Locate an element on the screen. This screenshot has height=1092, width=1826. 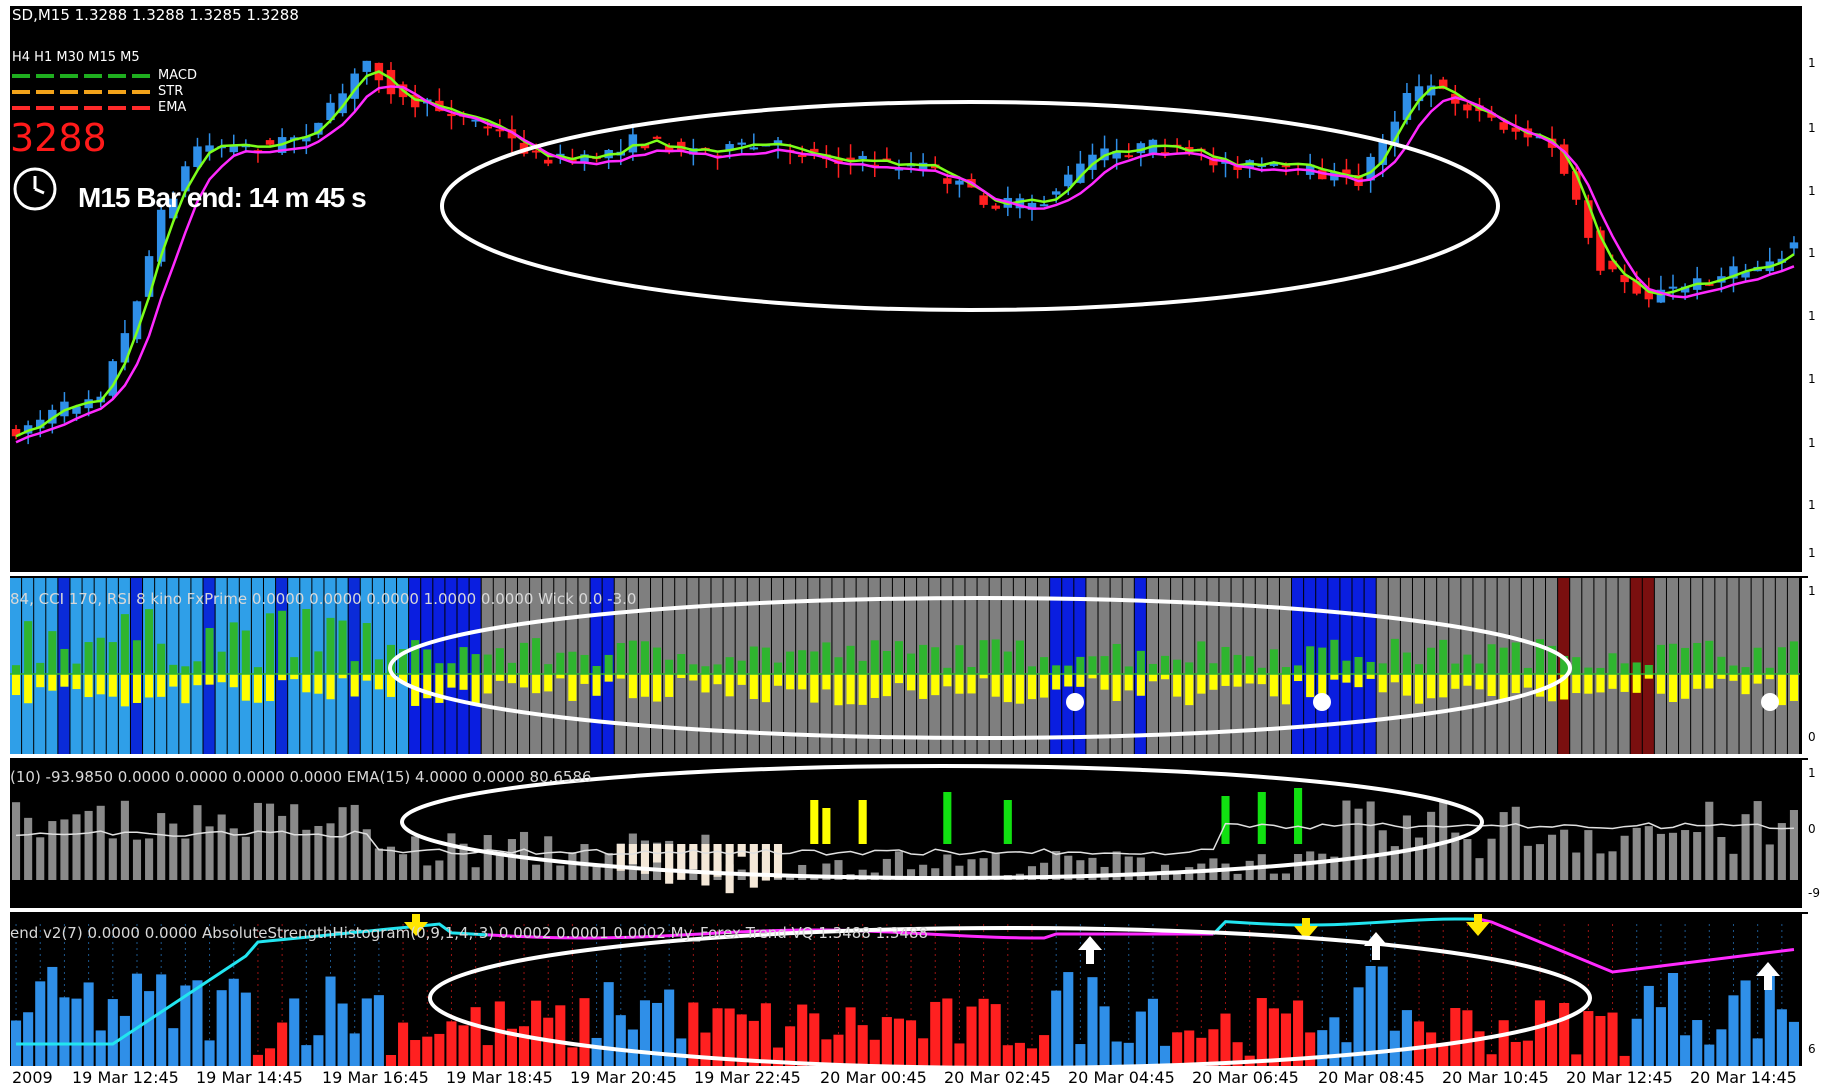
time-tick: 20 Mar 14:45 is located at coordinates (1743, 1077).